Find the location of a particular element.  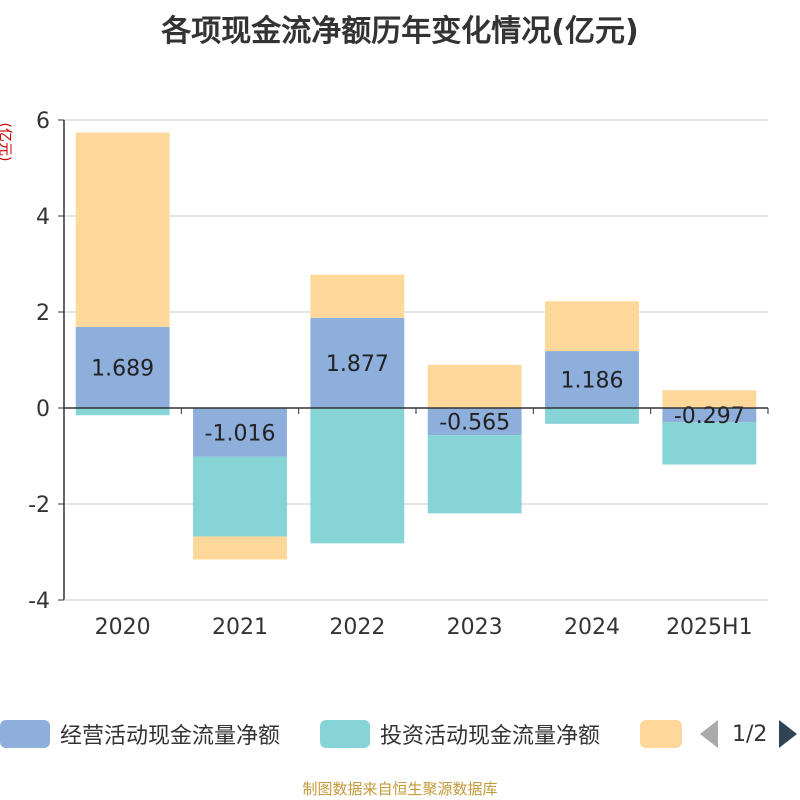

data-label: -1.016 is located at coordinates (240, 433).